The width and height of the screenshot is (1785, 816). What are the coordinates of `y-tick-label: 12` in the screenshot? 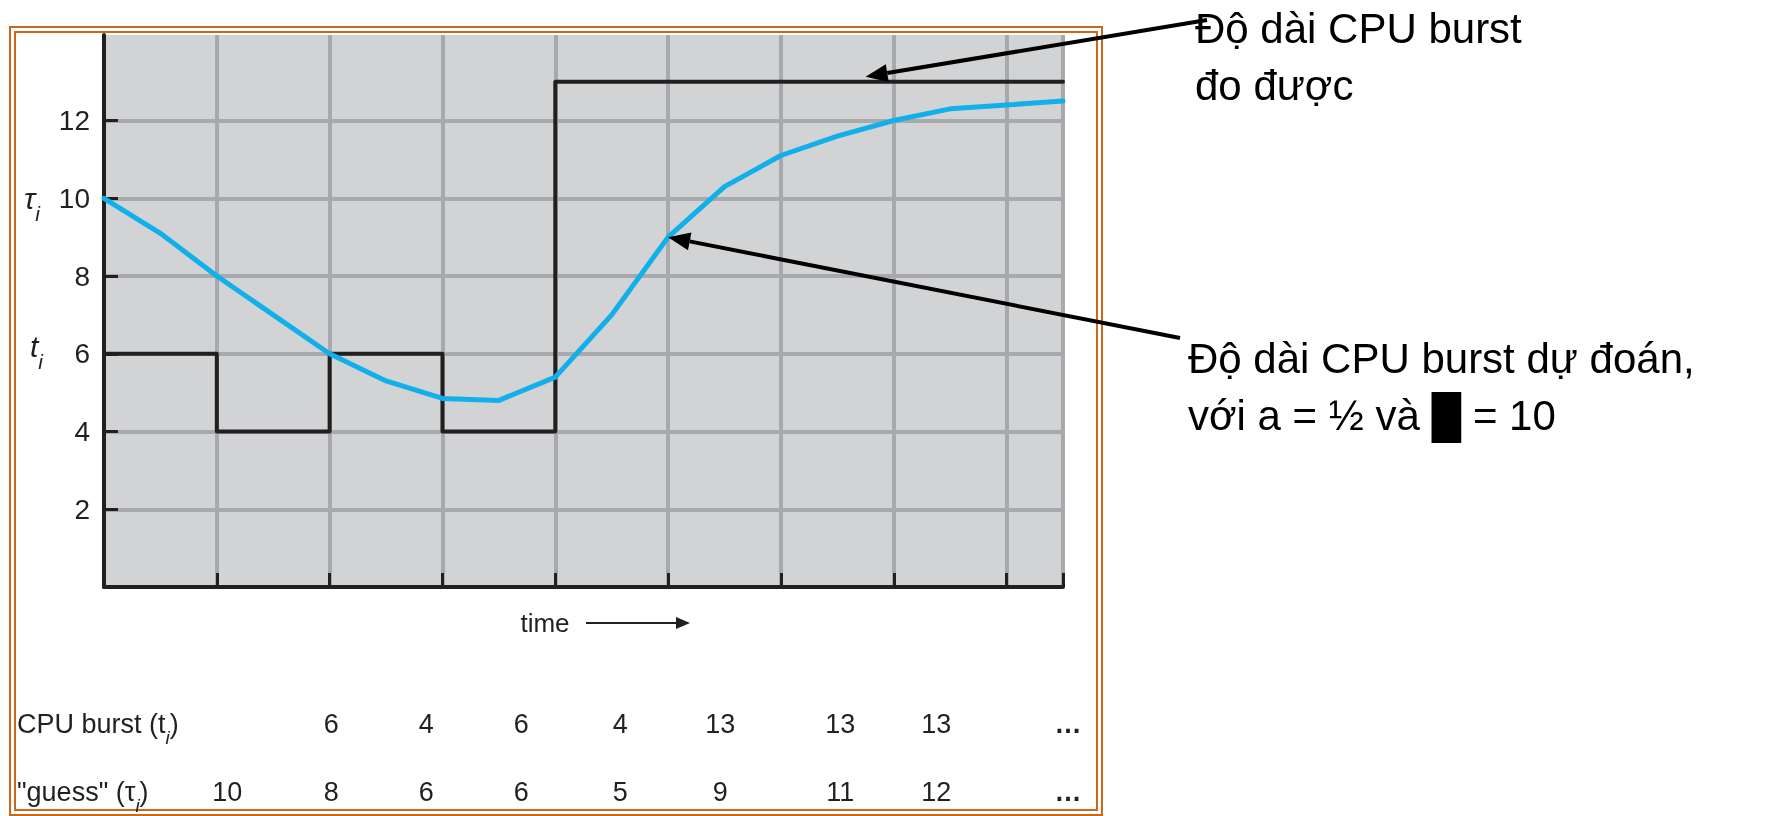 It's located at (74, 121).